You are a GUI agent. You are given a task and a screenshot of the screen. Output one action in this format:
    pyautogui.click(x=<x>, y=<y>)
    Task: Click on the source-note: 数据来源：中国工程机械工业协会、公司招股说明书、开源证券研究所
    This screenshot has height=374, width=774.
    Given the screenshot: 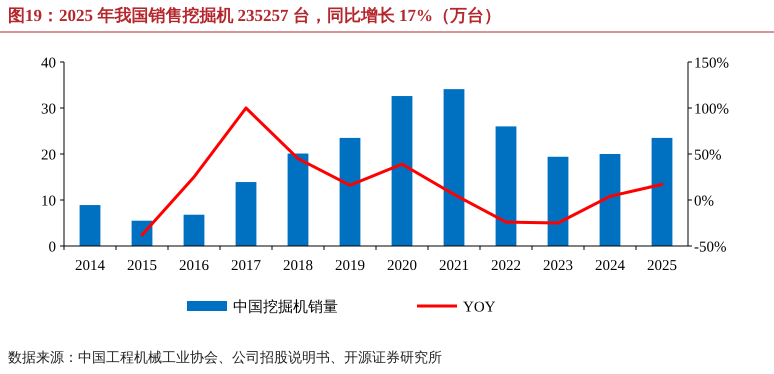 What is the action you would take?
    pyautogui.click(x=225, y=358)
    